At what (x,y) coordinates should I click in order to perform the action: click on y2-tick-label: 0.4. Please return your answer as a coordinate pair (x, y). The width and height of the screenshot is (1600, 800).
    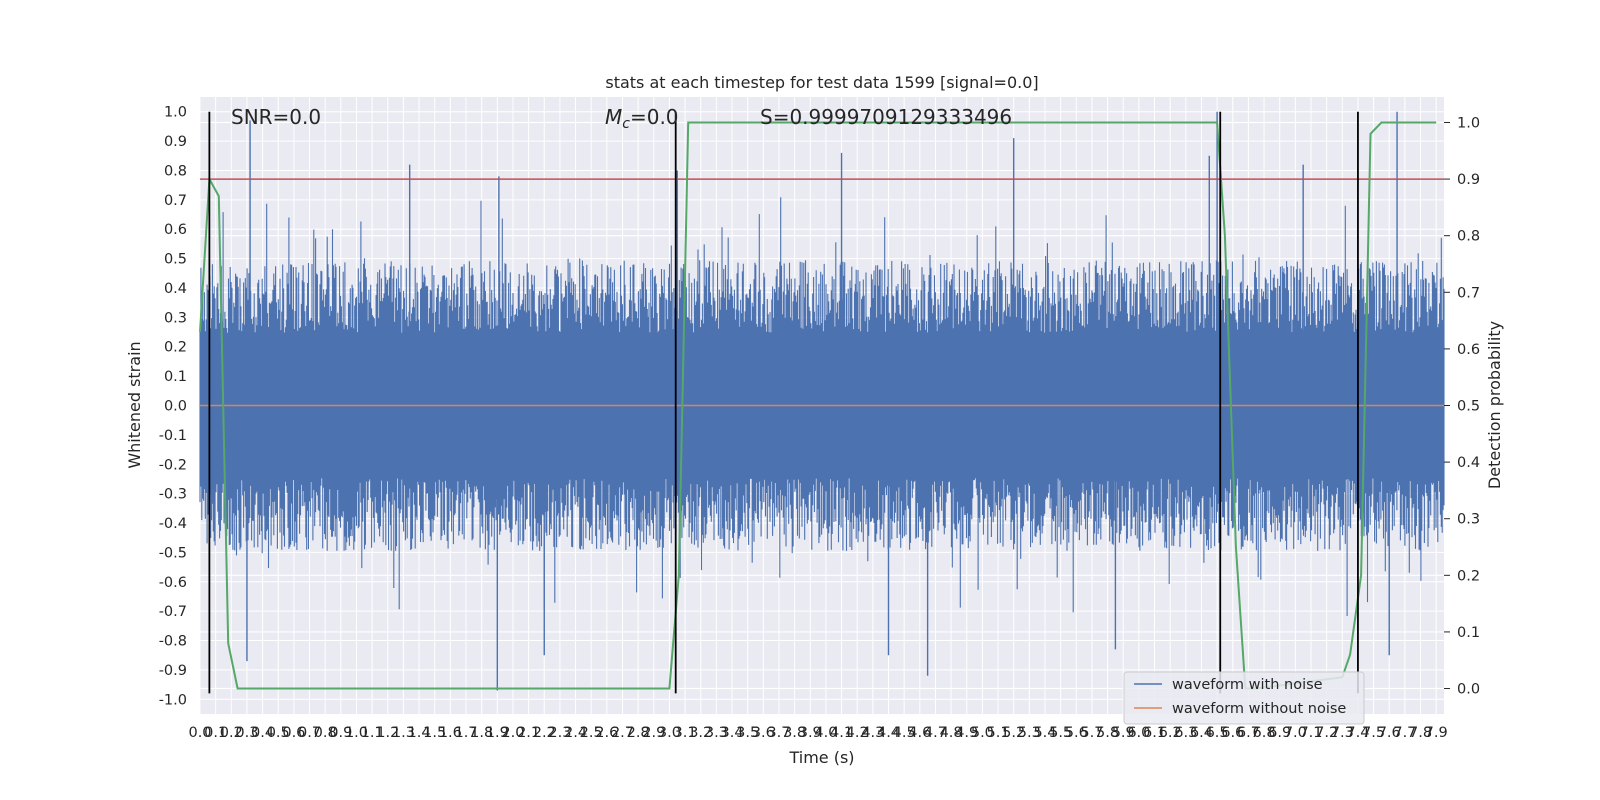
    Looking at the image, I should click on (1468, 463).